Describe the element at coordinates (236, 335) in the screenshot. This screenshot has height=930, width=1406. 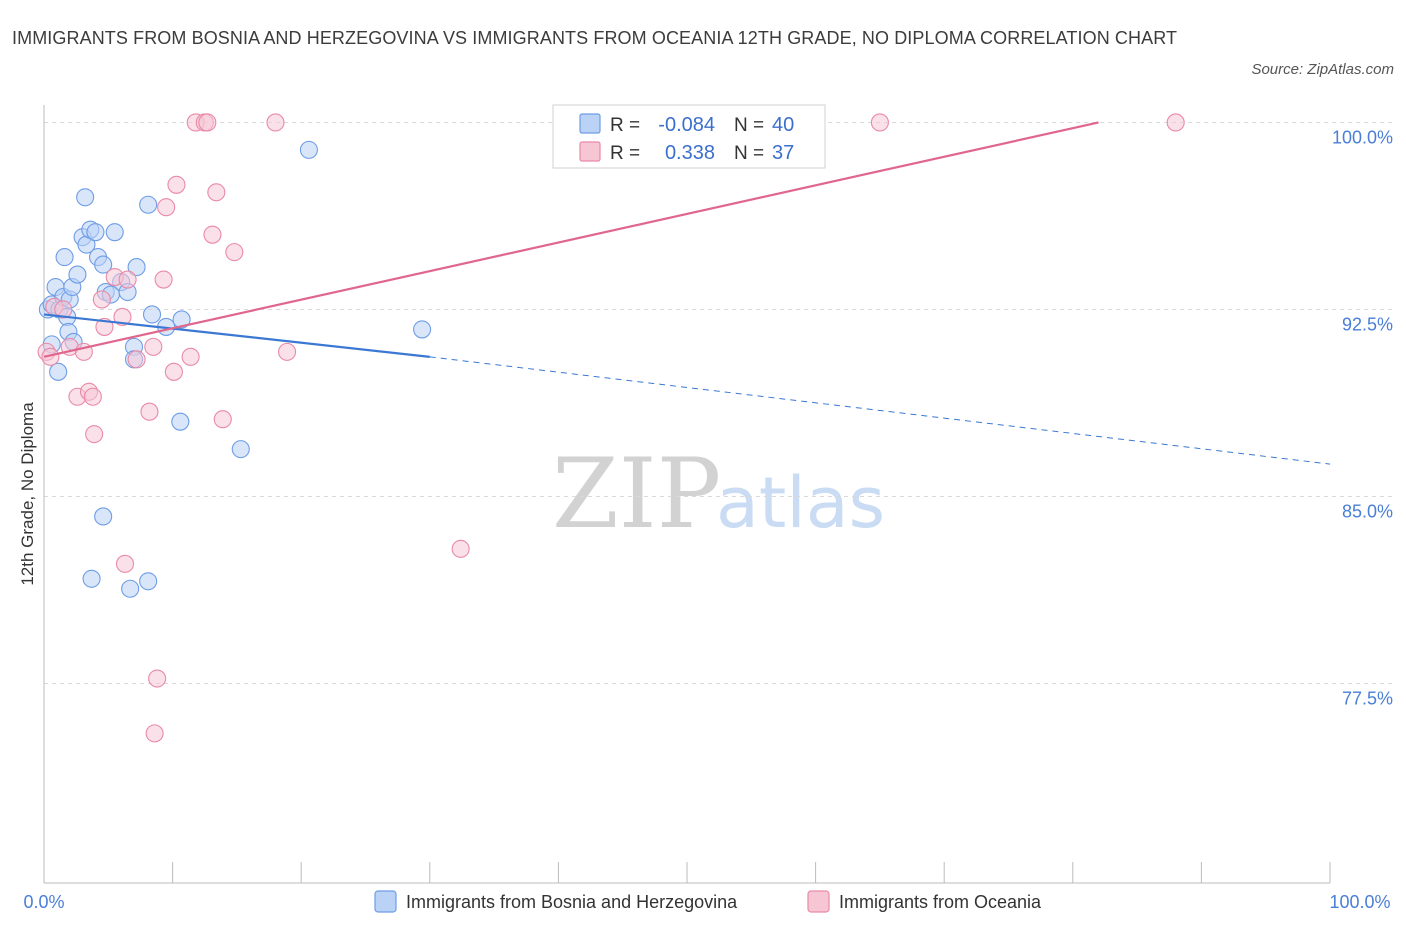
I see `bosnia-trend-line` at that location.